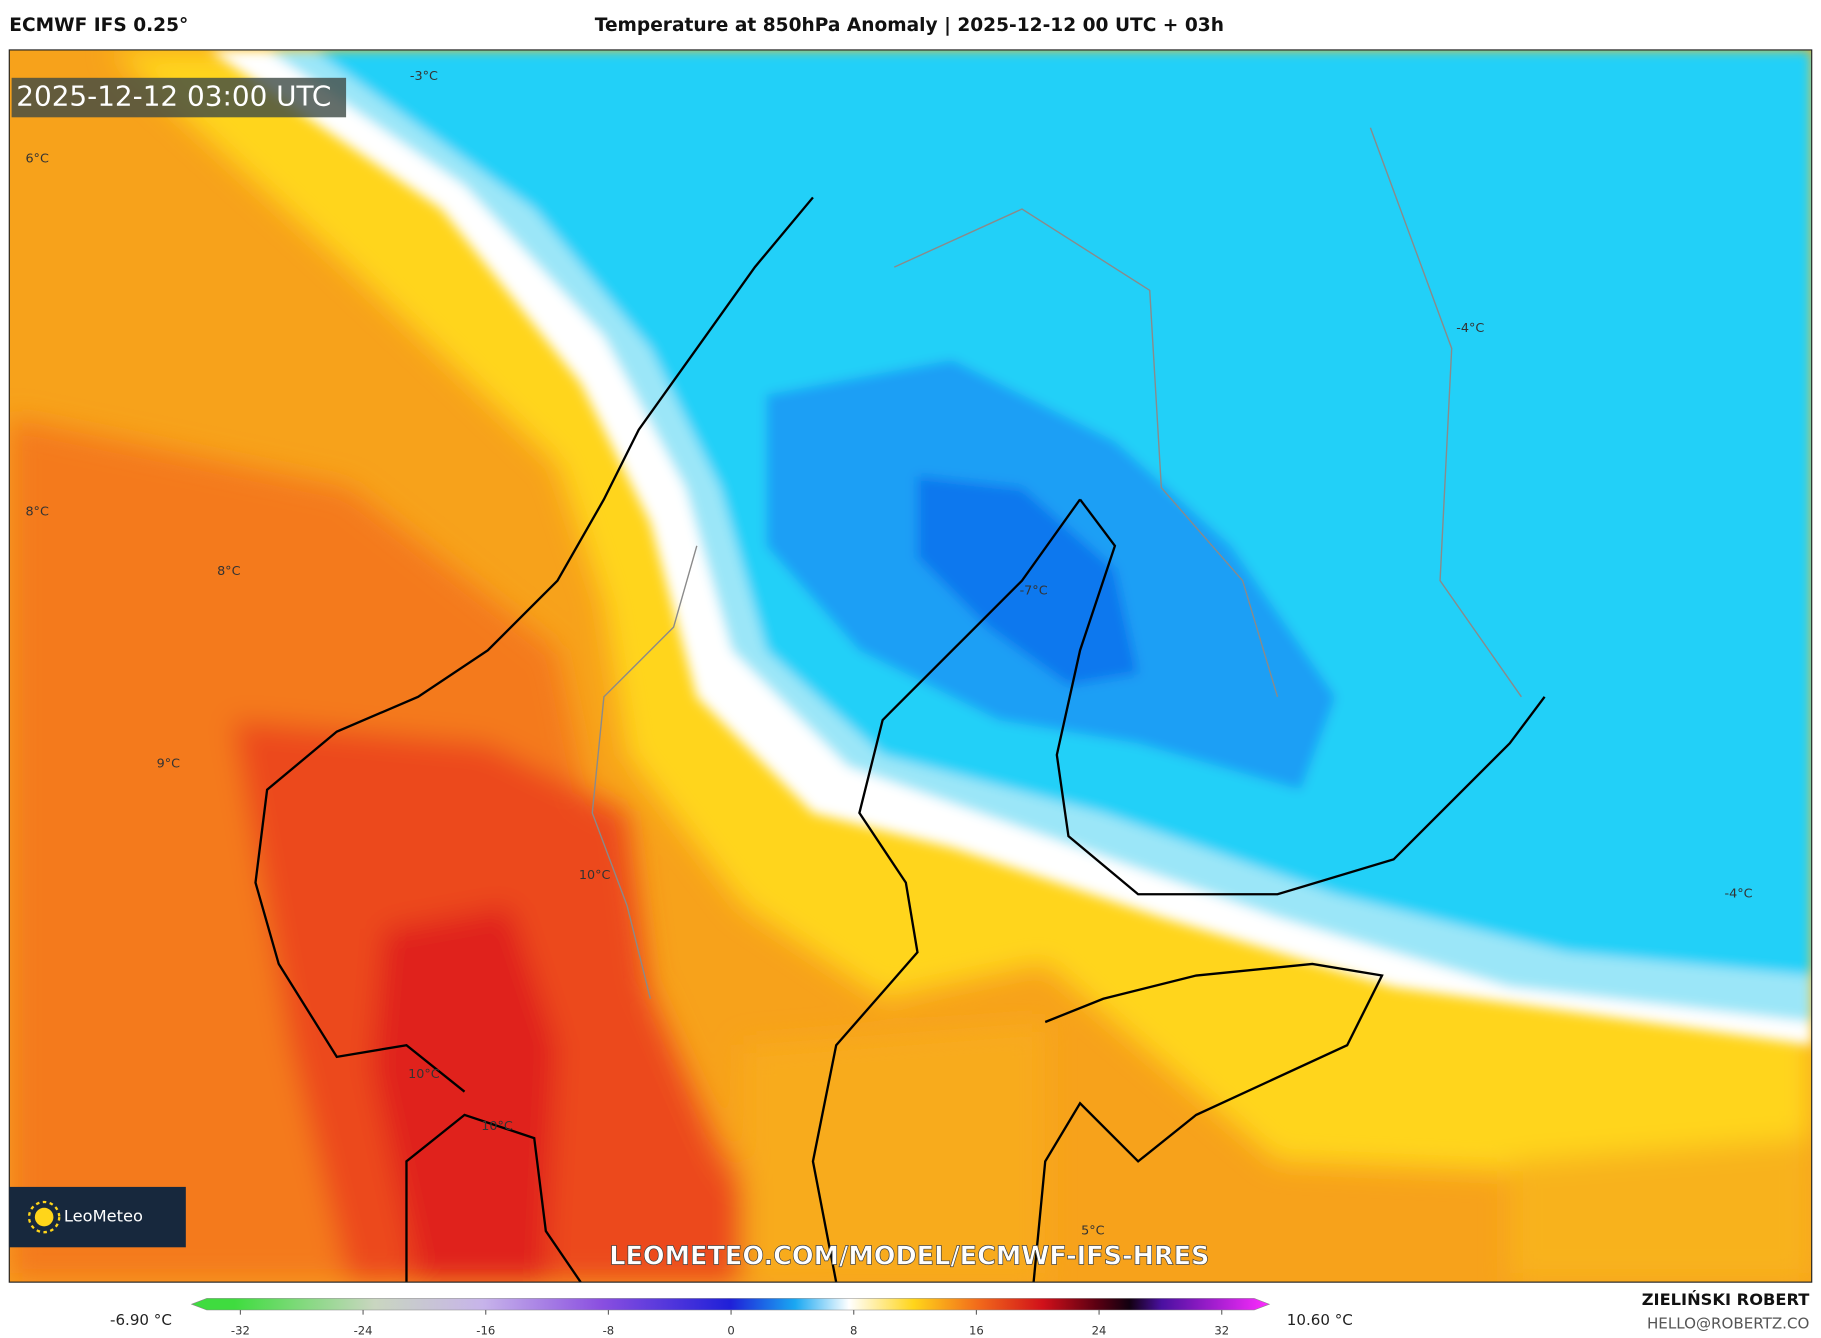 This screenshot has width=1821, height=1338. What do you see at coordinates (169, 764) in the screenshot?
I see `contour-label: 9°C` at bounding box center [169, 764].